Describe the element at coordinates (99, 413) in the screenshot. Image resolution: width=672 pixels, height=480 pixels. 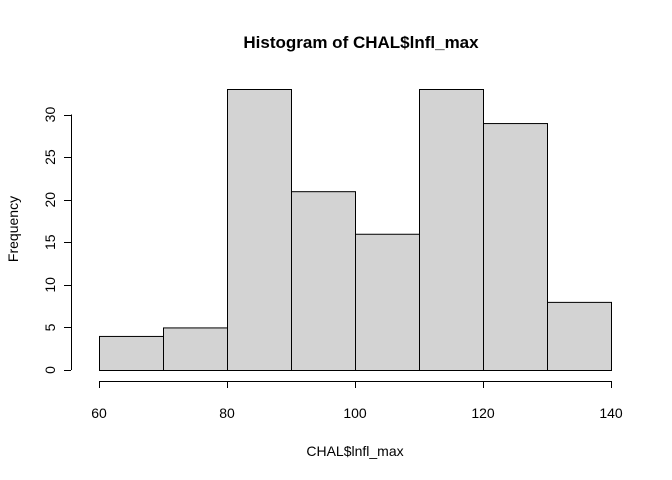
I see `x-tick-label-0: 60` at that location.